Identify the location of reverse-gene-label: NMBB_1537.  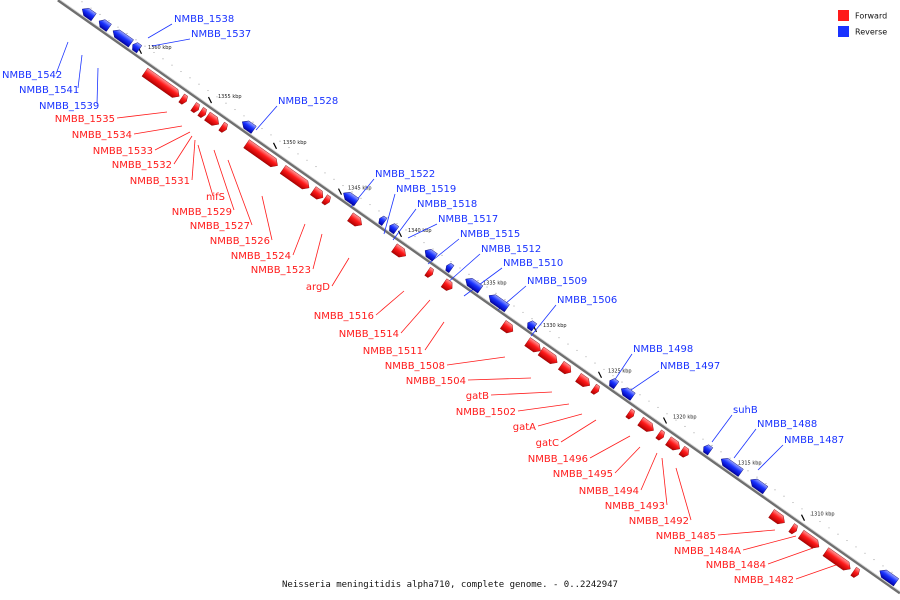
(221, 34).